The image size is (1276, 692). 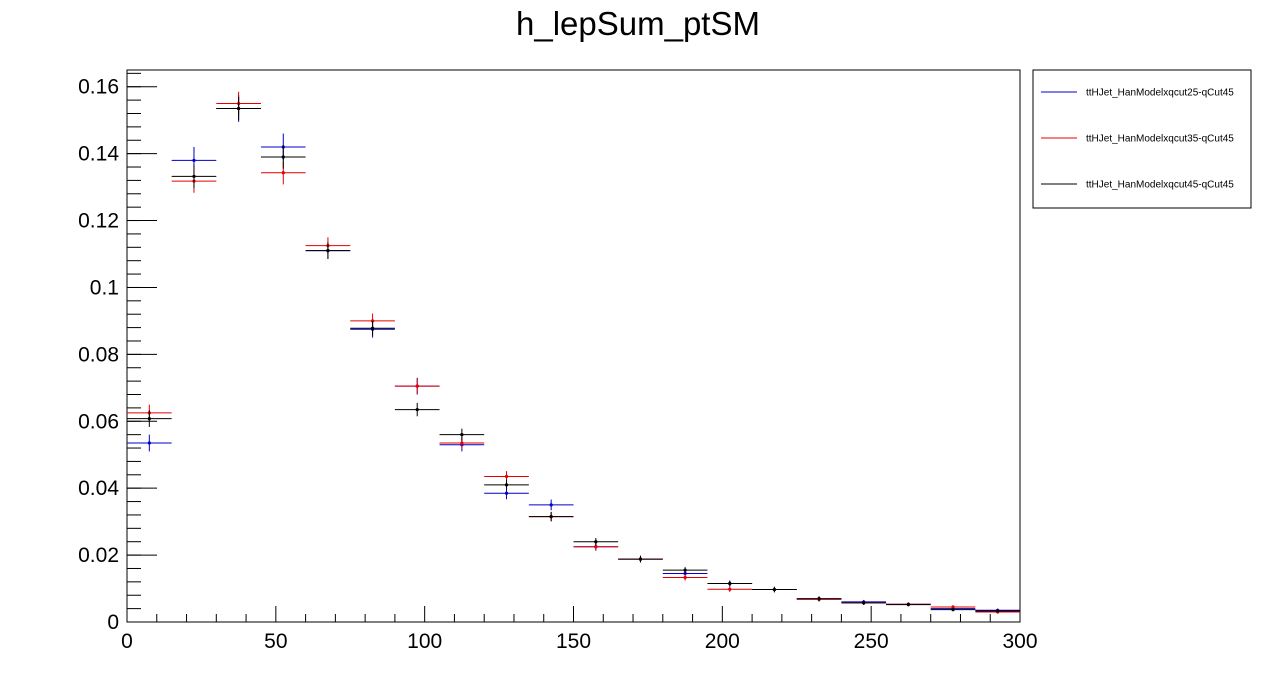 What do you see at coordinates (98, 555) in the screenshot?
I see `y-tick-label: 0.02` at bounding box center [98, 555].